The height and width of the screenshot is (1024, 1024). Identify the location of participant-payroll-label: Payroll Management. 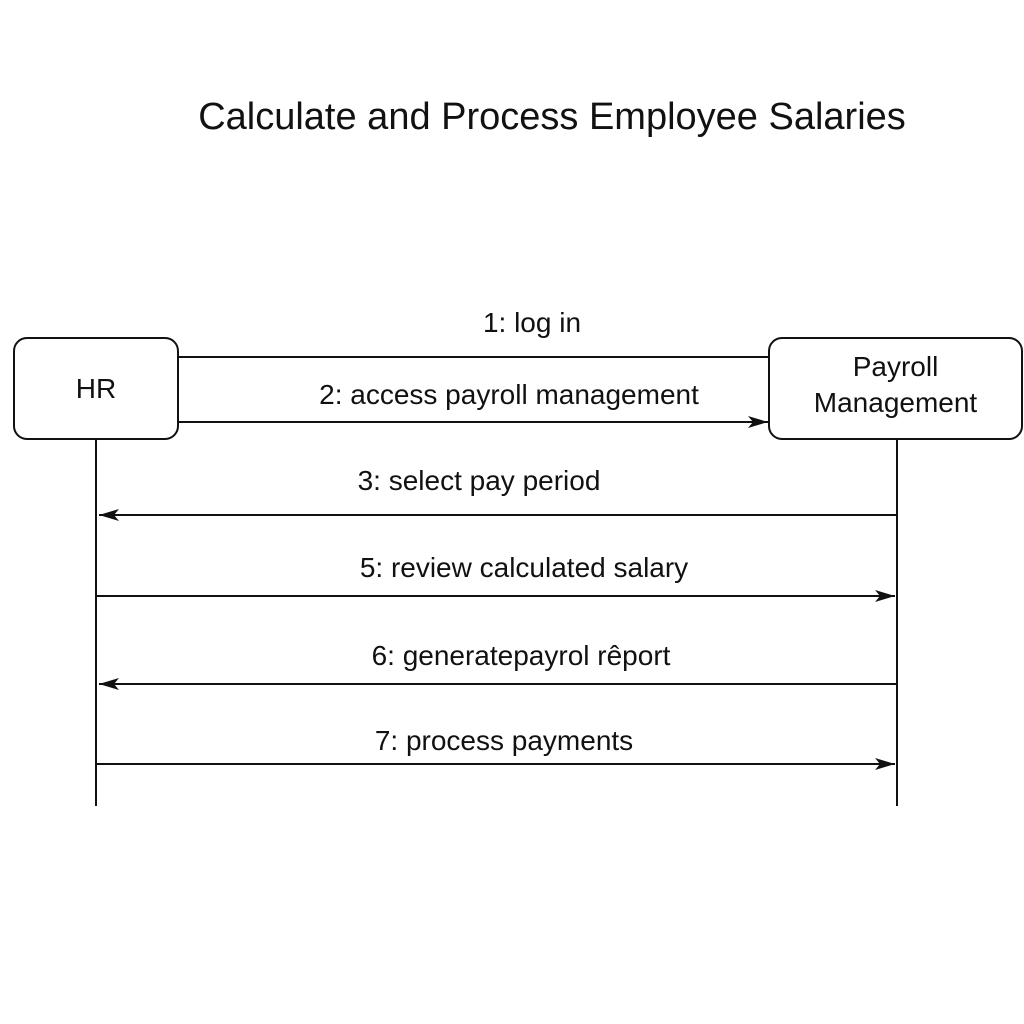
(895, 384).